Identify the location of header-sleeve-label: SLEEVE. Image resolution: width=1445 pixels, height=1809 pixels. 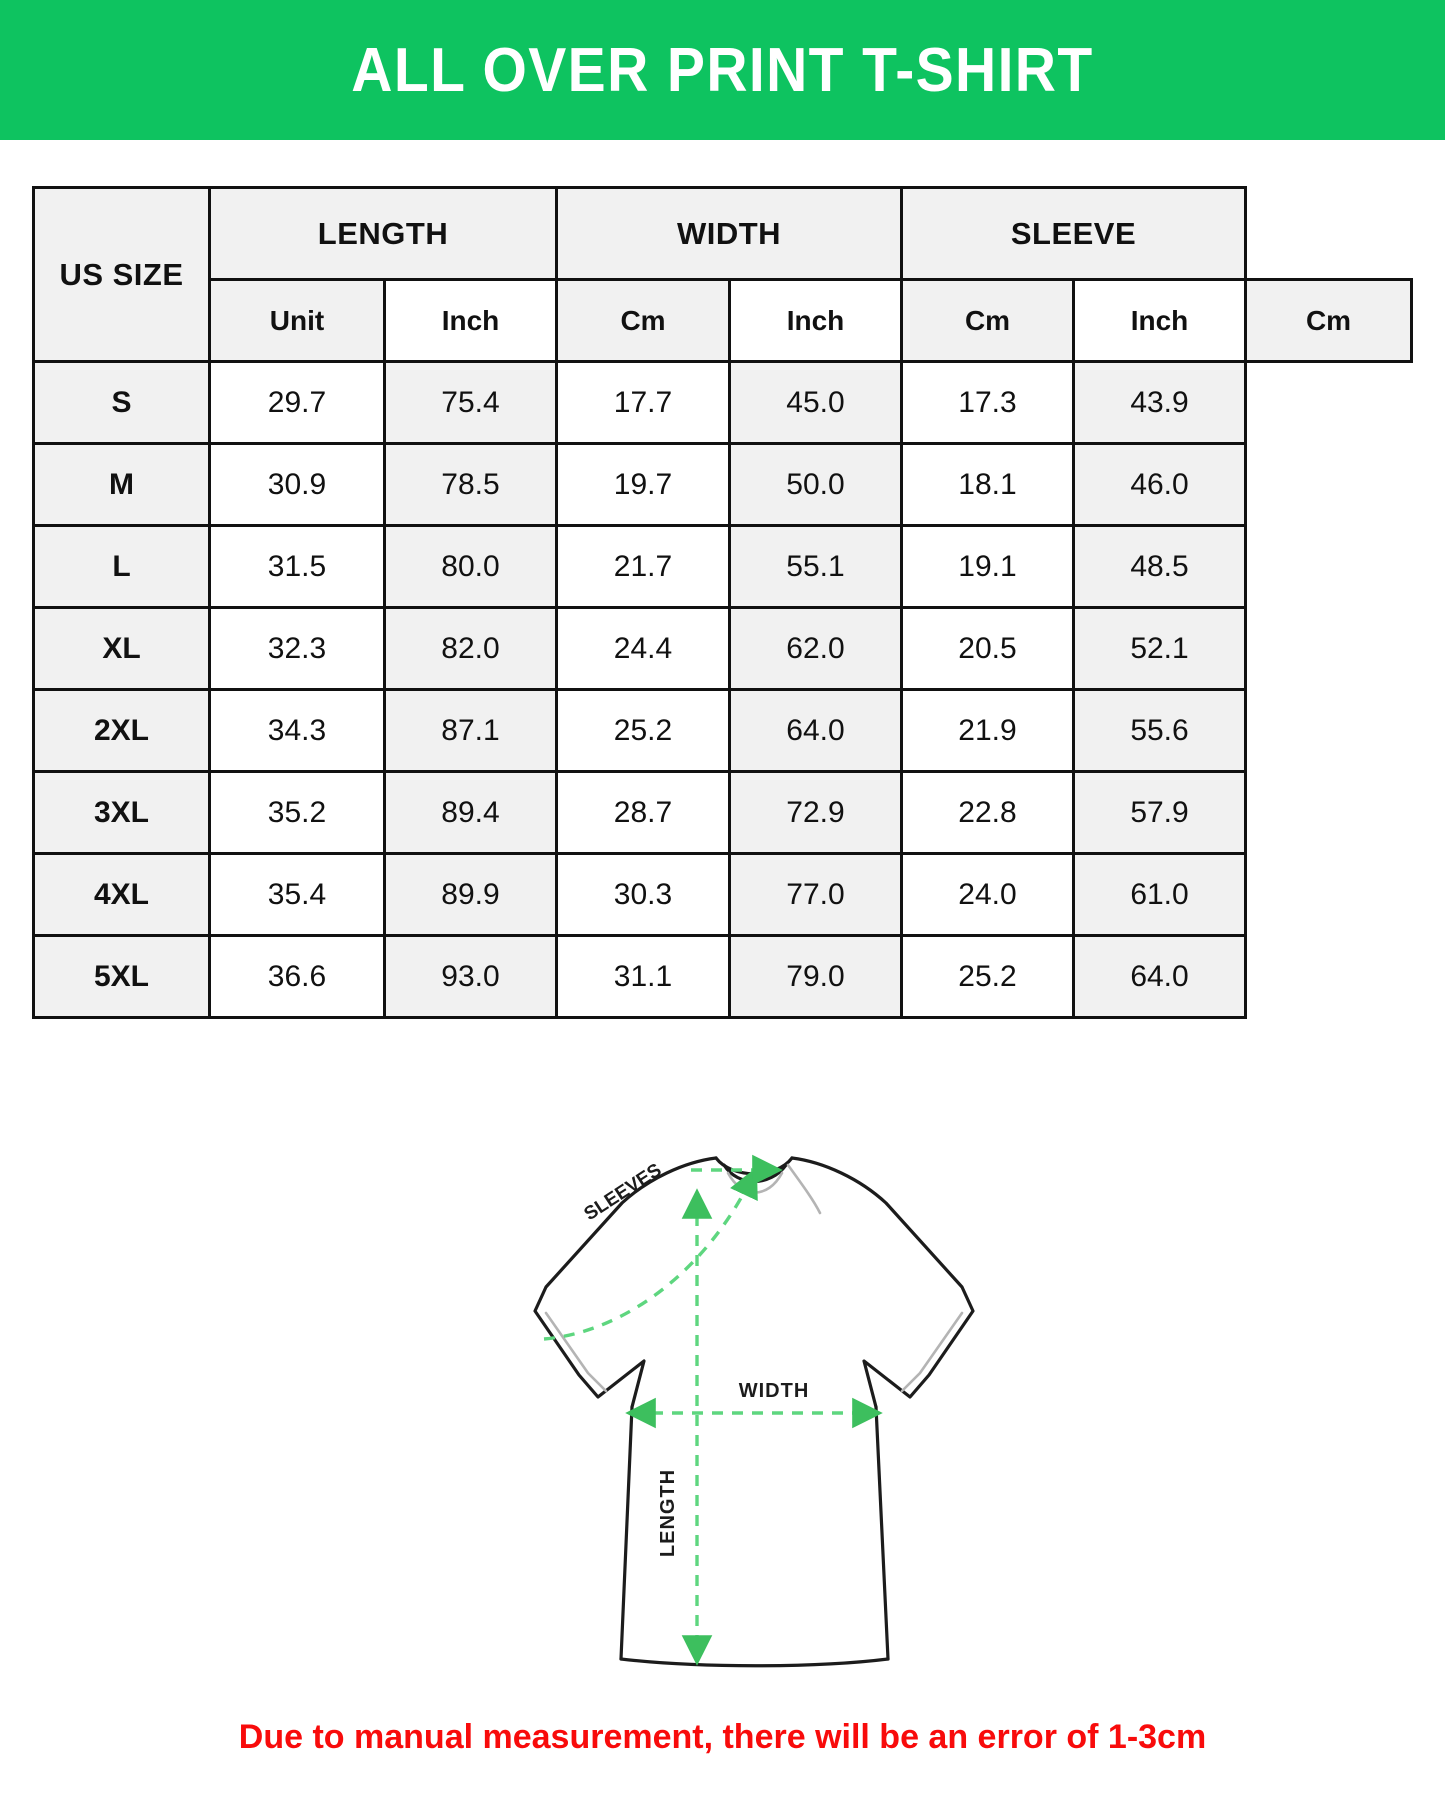
(1073, 233).